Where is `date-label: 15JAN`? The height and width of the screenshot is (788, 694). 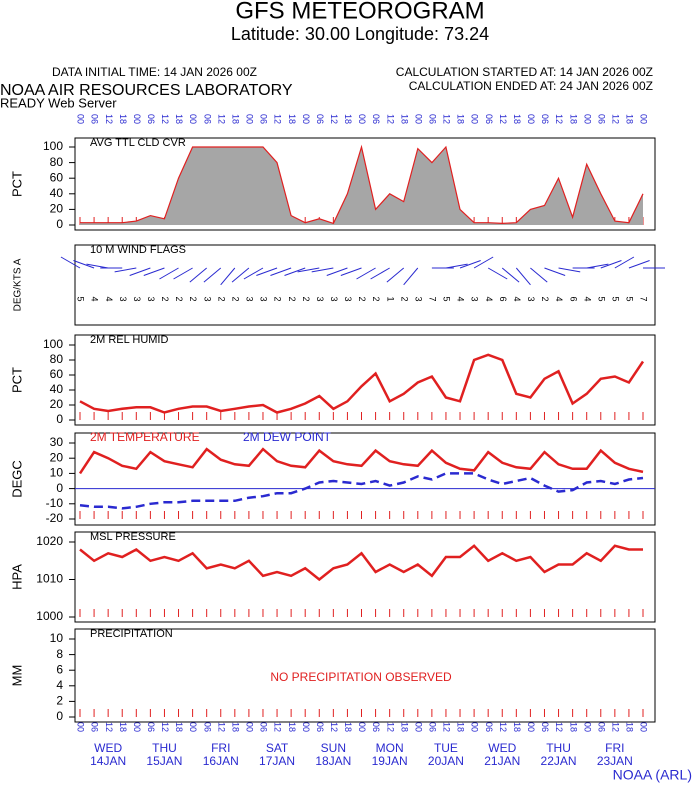
date-label: 15JAN is located at coordinates (164, 761).